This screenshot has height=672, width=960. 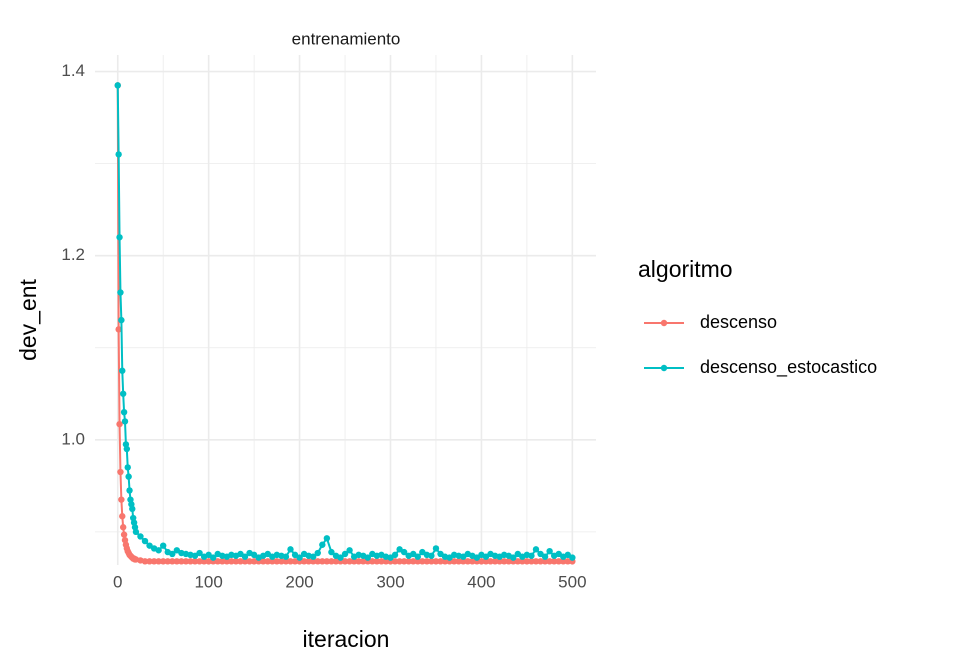 I want to click on x-tick-label: 100, so click(x=208, y=581).